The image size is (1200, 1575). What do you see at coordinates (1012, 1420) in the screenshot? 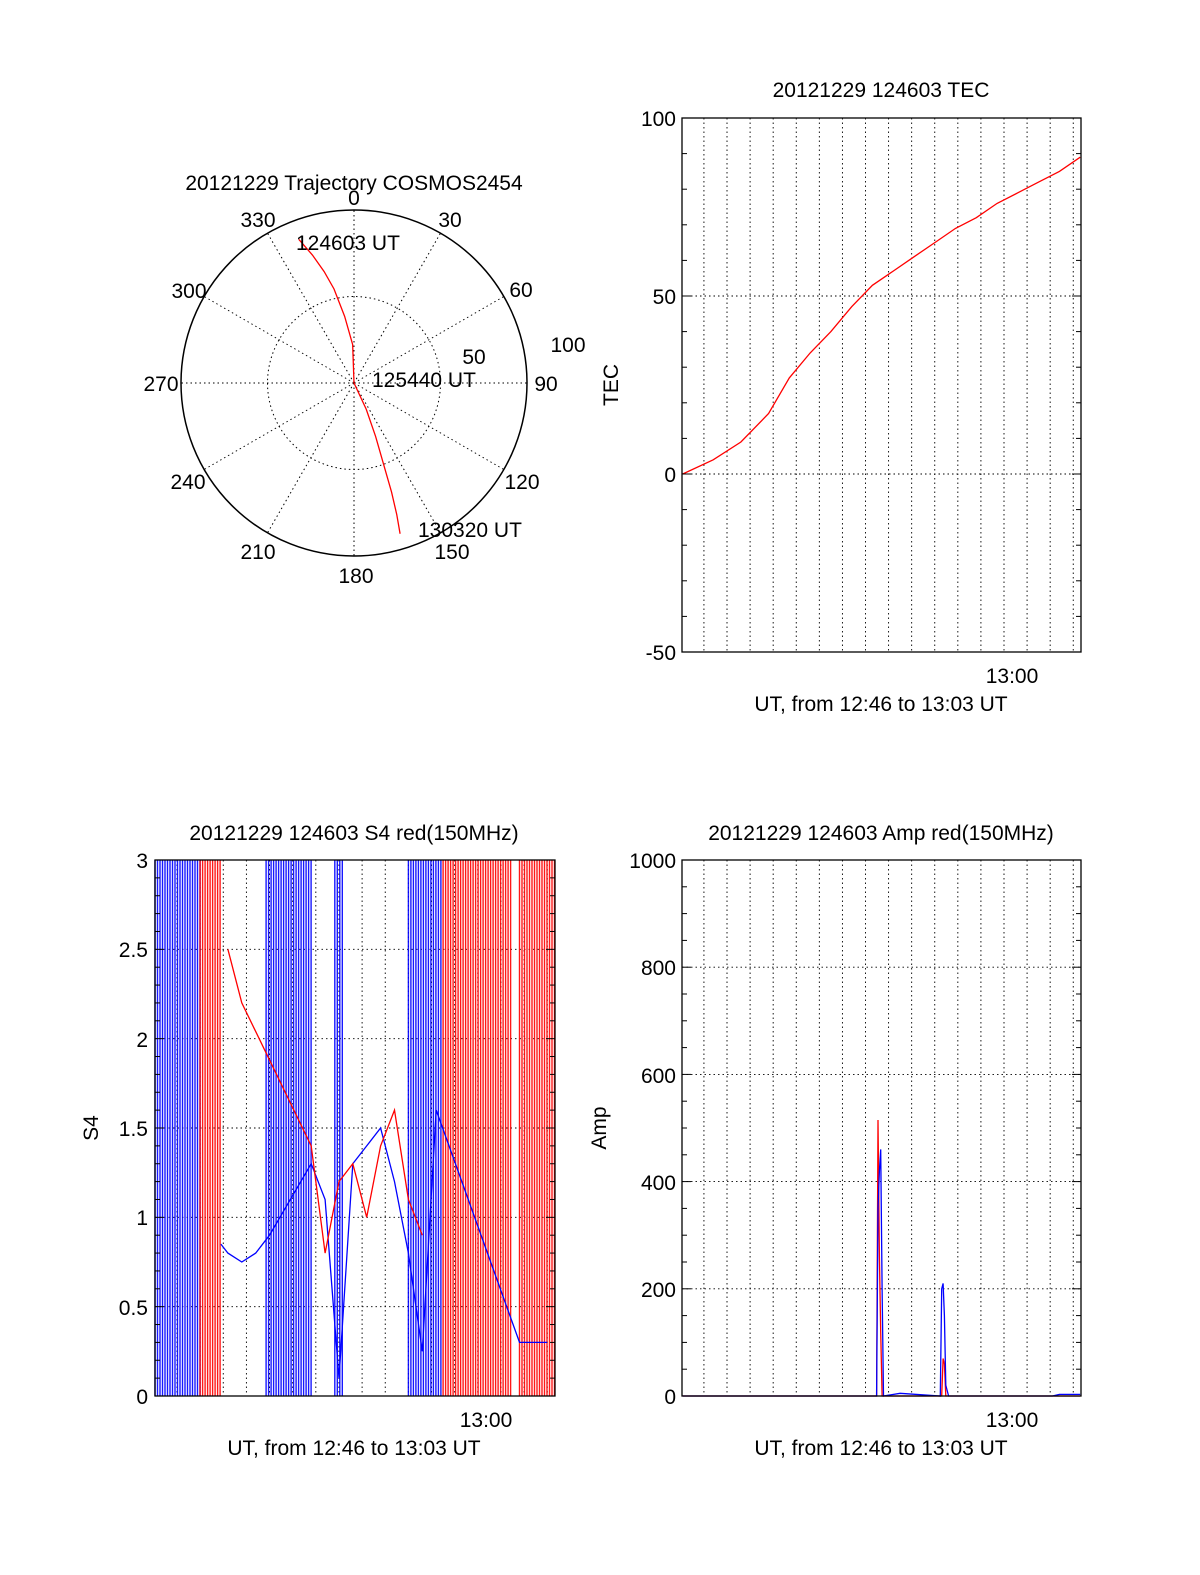
I see `amp-xtick-label: 13:00` at bounding box center [1012, 1420].